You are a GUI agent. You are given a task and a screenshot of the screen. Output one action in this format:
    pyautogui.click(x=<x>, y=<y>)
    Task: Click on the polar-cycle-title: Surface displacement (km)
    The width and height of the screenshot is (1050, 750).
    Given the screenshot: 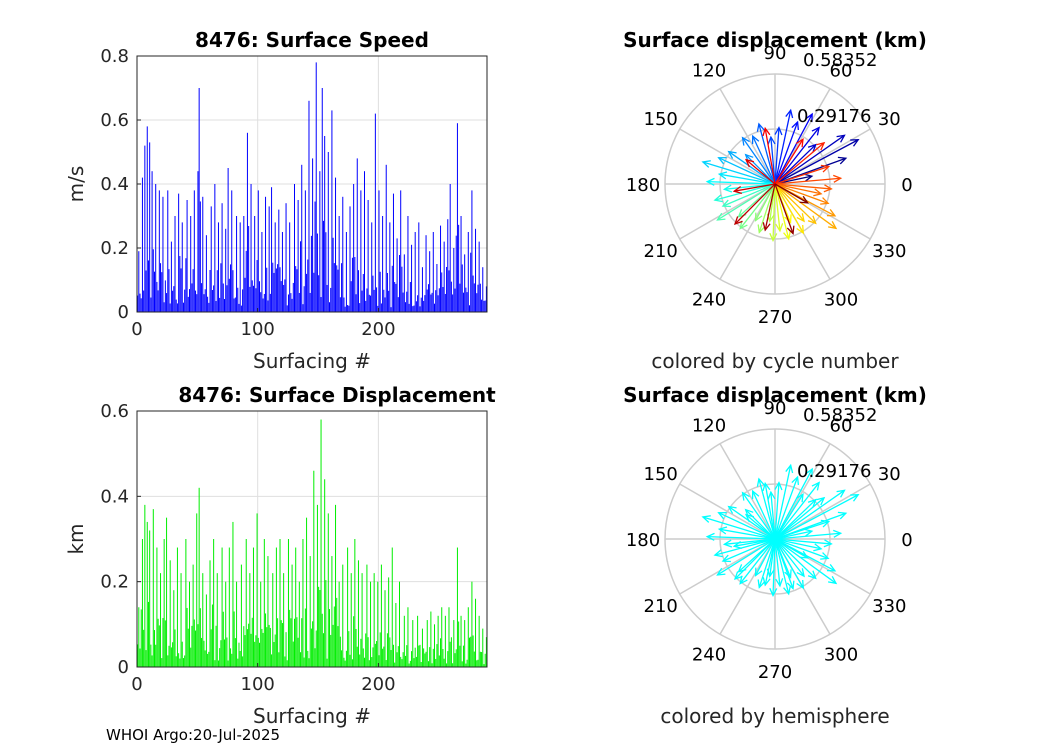 What is the action you would take?
    pyautogui.click(x=775, y=40)
    